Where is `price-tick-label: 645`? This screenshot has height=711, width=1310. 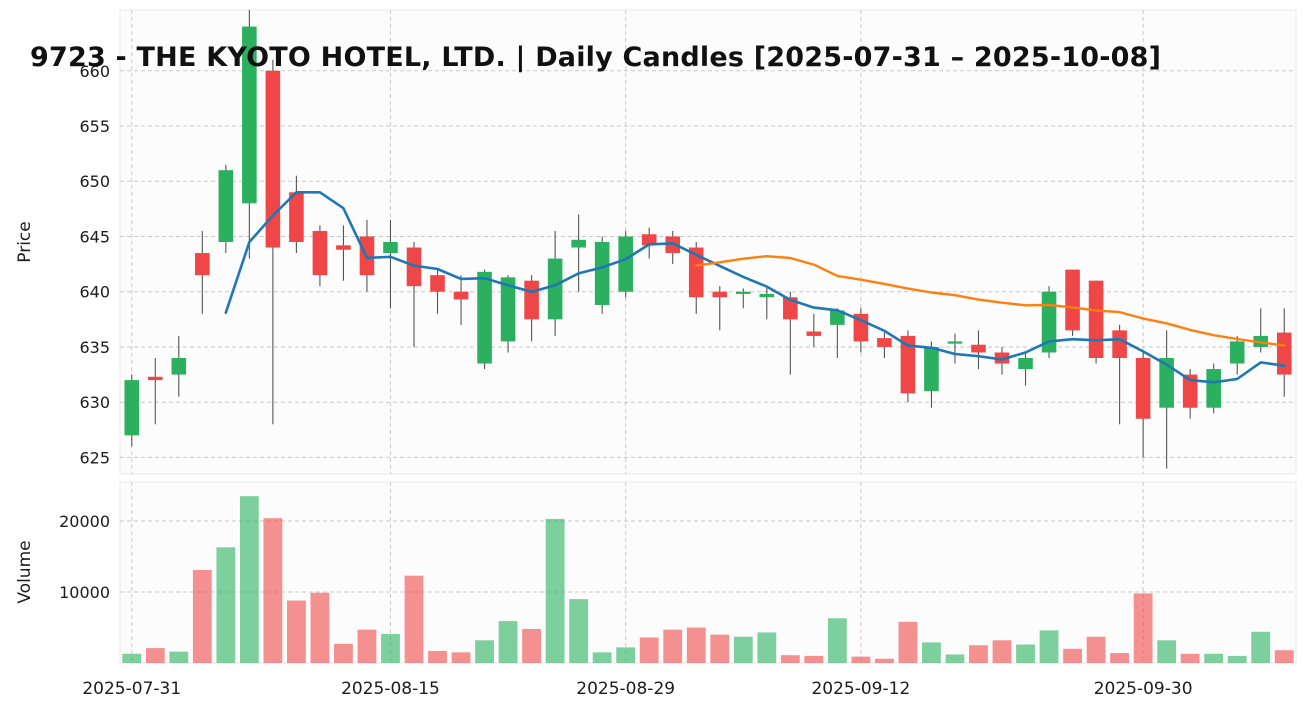
price-tick-label: 645 is located at coordinates (94, 236).